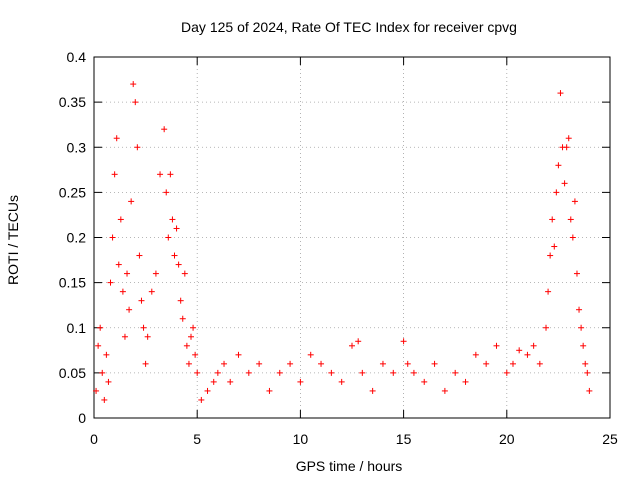 The height and width of the screenshot is (480, 640). Describe the element at coordinates (82, 418) in the screenshot. I see `y-tick-label: 0` at that location.